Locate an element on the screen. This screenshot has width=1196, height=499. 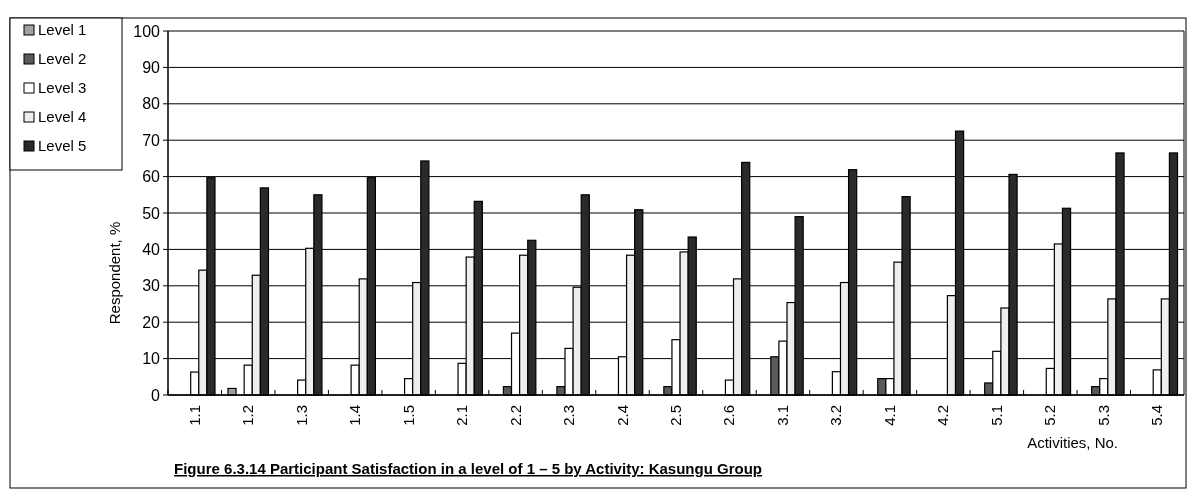
y-tick-label: 30 is located at coordinates (151, 286).